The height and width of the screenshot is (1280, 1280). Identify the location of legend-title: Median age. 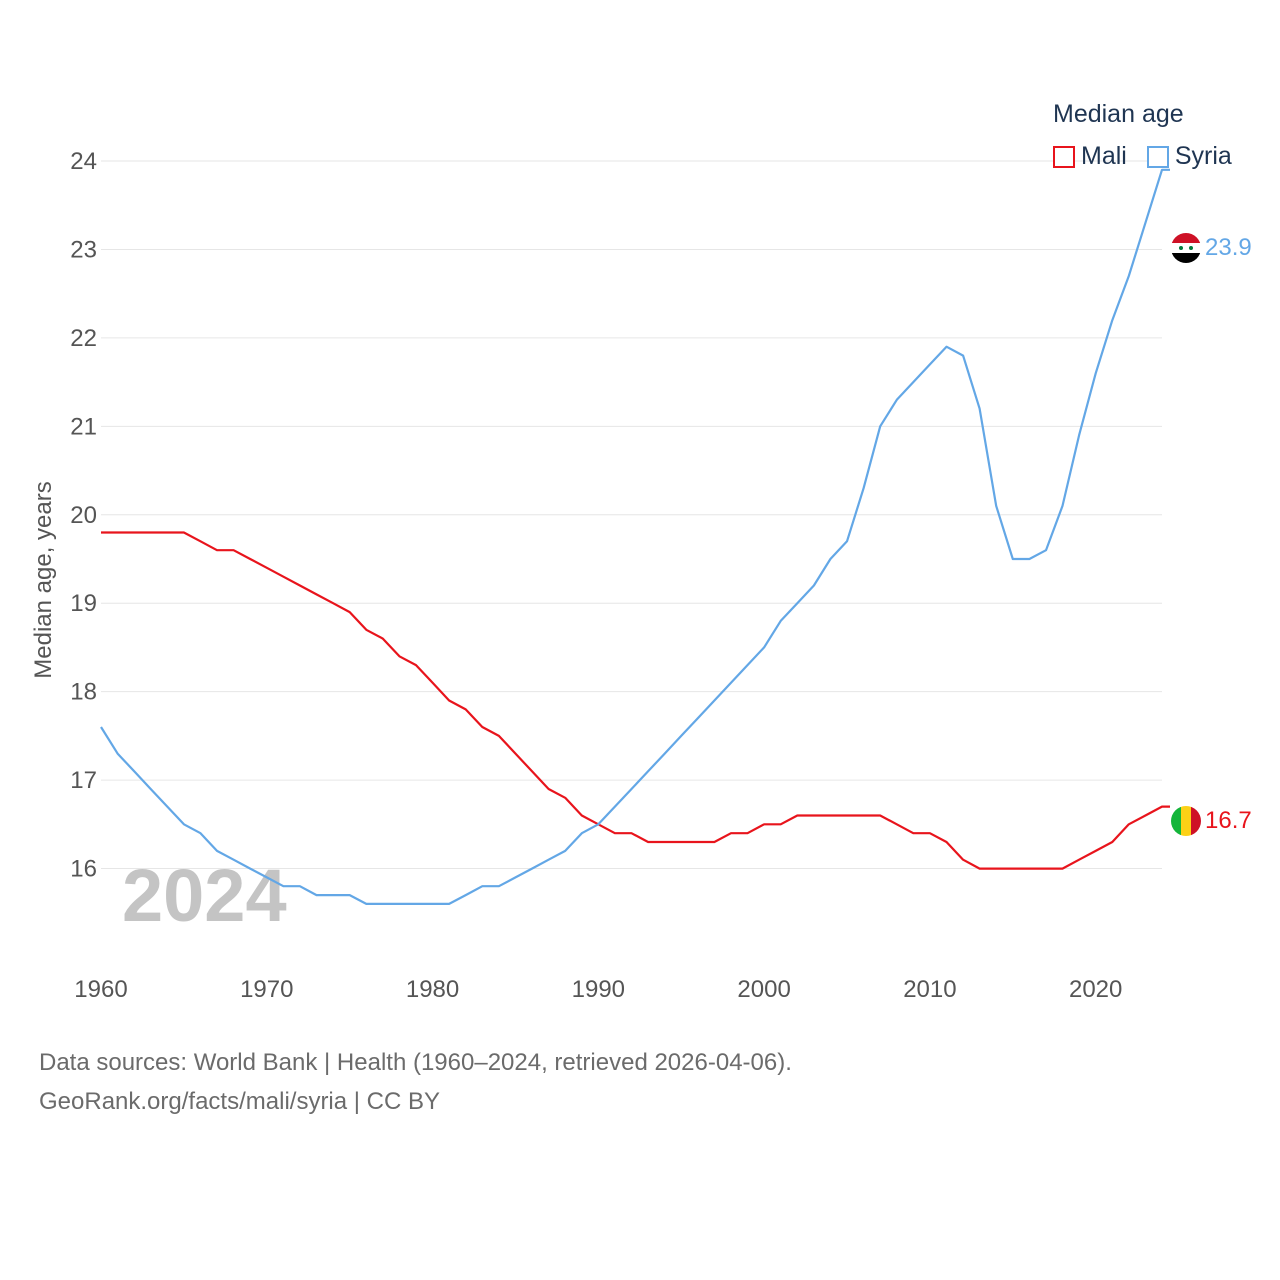
(1118, 114).